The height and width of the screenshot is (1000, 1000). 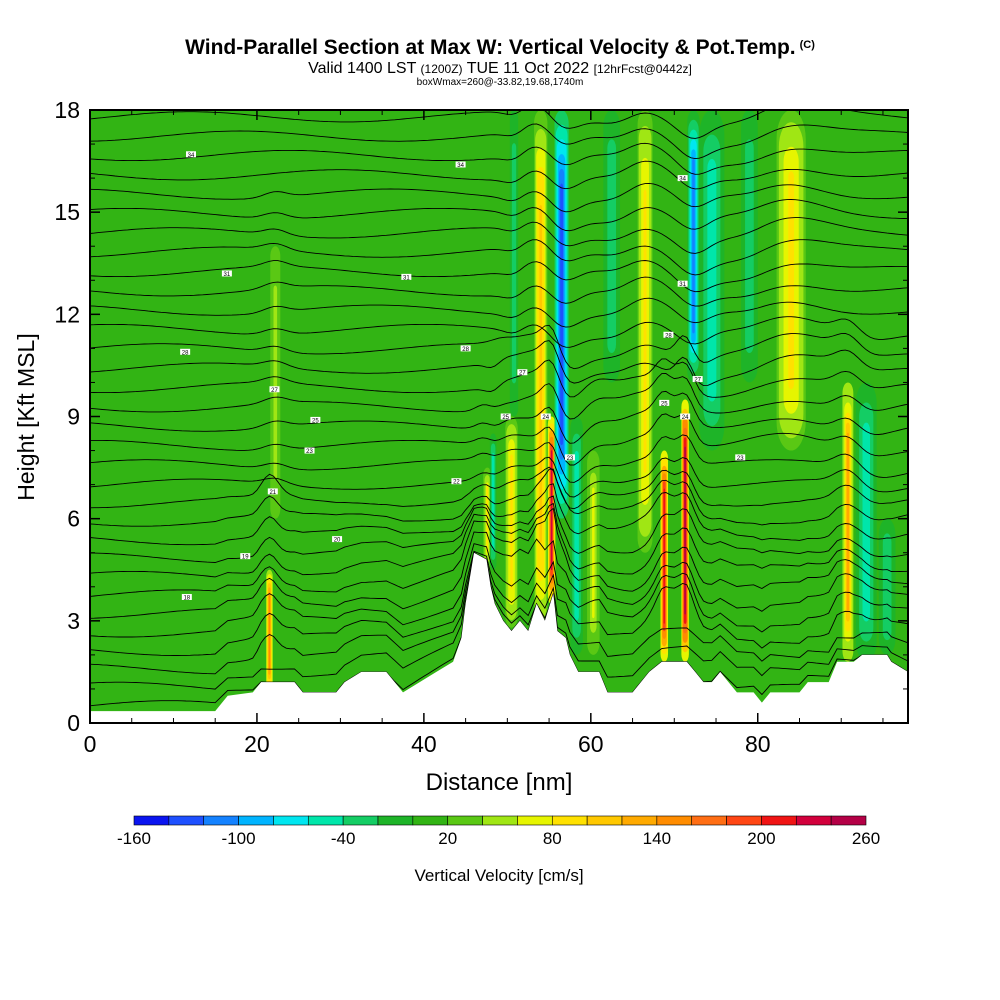 What do you see at coordinates (591, 744) in the screenshot?
I see `x-tick-label: 60` at bounding box center [591, 744].